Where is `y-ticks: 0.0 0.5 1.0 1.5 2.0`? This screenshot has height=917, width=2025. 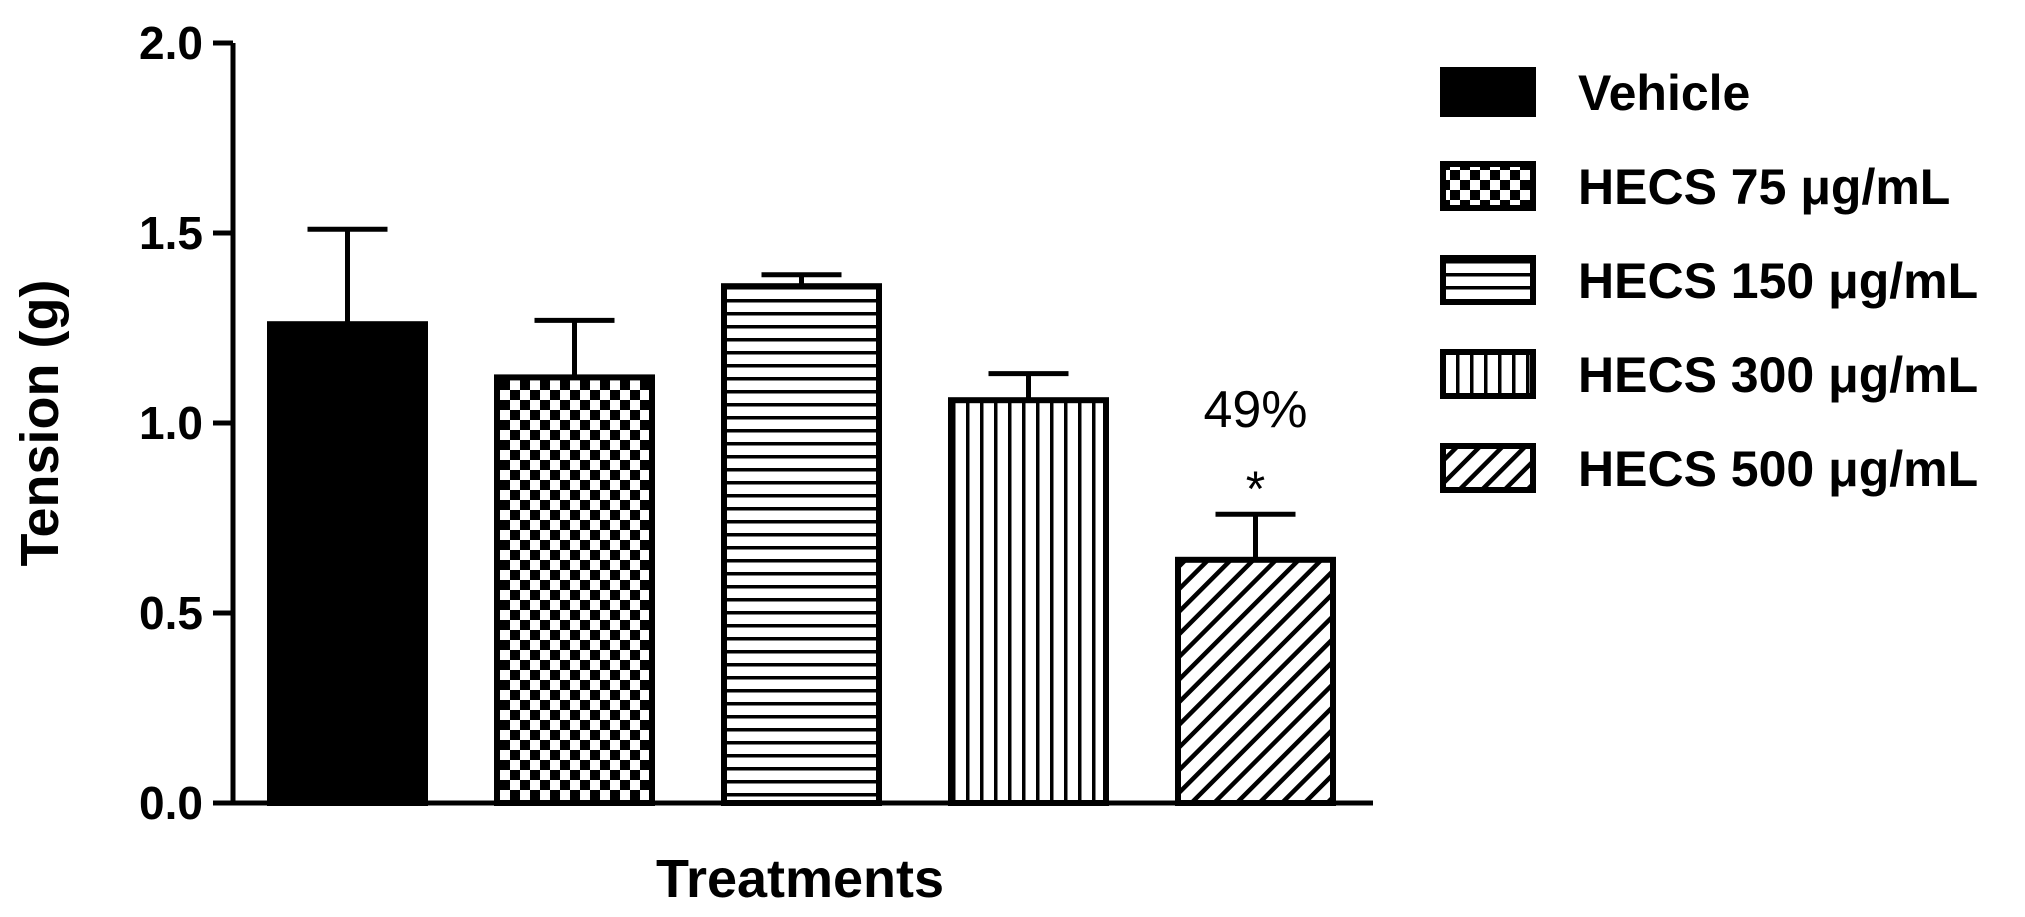
y-ticks: 0.0 0.5 1.0 1.5 2.0 is located at coordinates (186, 423).